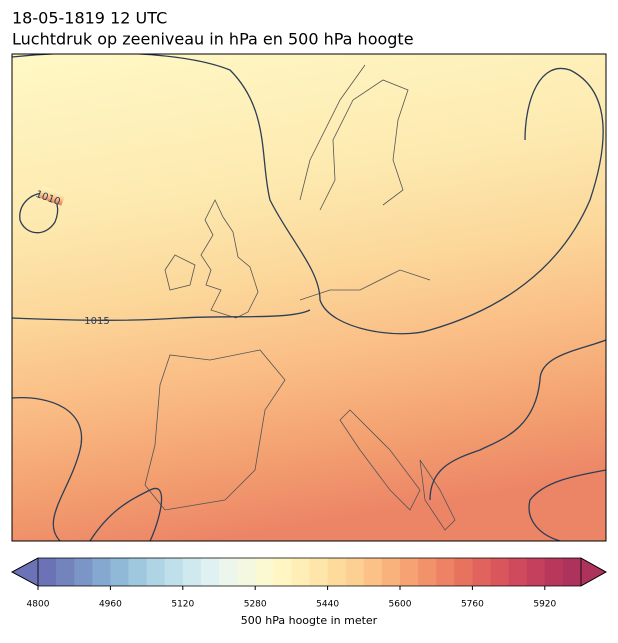  I want to click on title: 18-05-1819 12 UTC, so click(89, 18).